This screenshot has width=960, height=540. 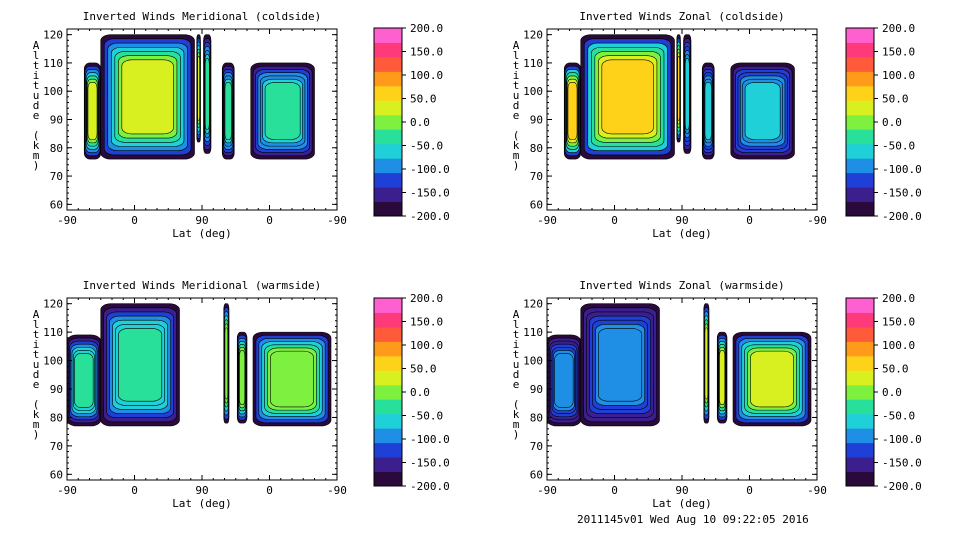 I want to click on colorbar-tick-label: 50.0, so click(x=423, y=369).